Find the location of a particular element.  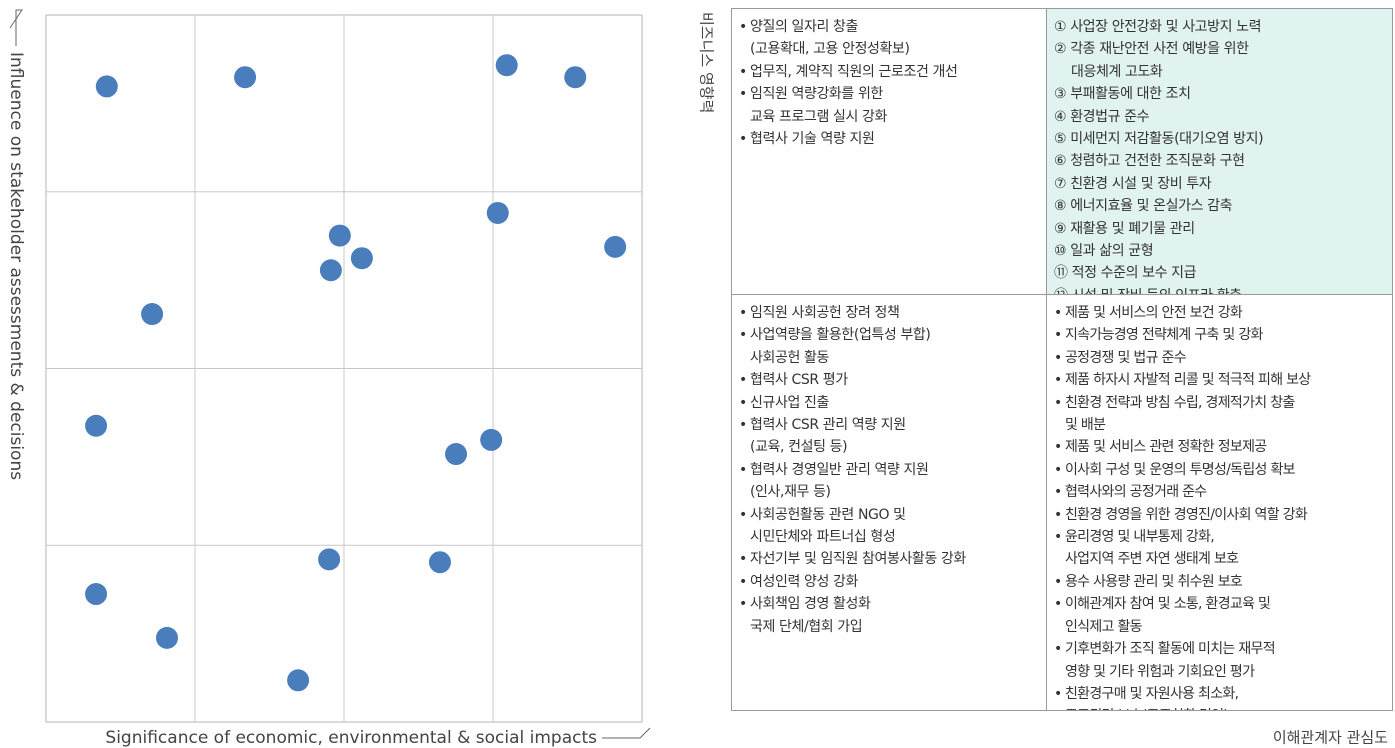

x-arrow is located at coordinates (626, 733).